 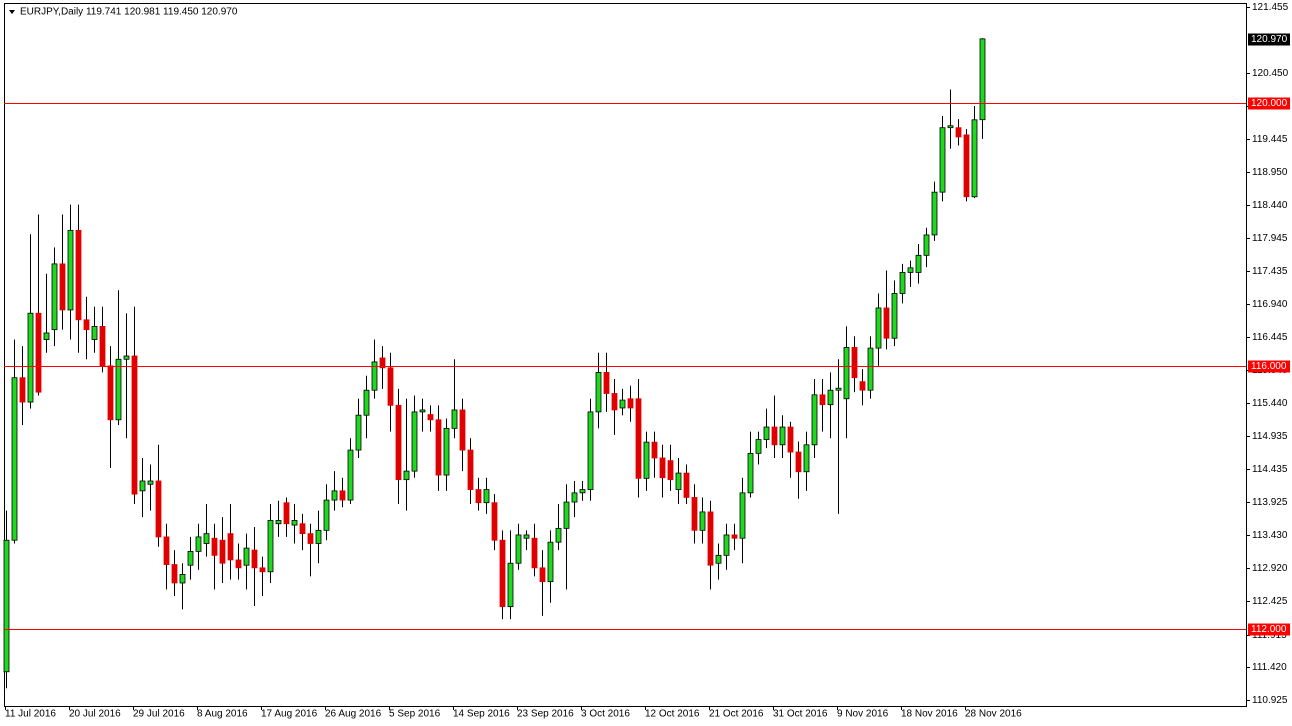 I want to click on y-tick-label: 119.445, so click(x=1270, y=139).